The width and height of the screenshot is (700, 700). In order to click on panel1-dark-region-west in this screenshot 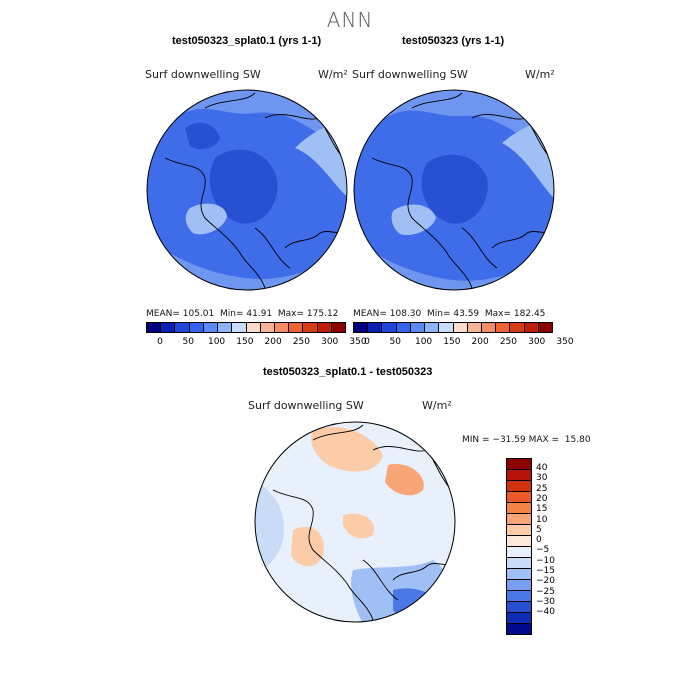, I will do `click(202, 136)`.